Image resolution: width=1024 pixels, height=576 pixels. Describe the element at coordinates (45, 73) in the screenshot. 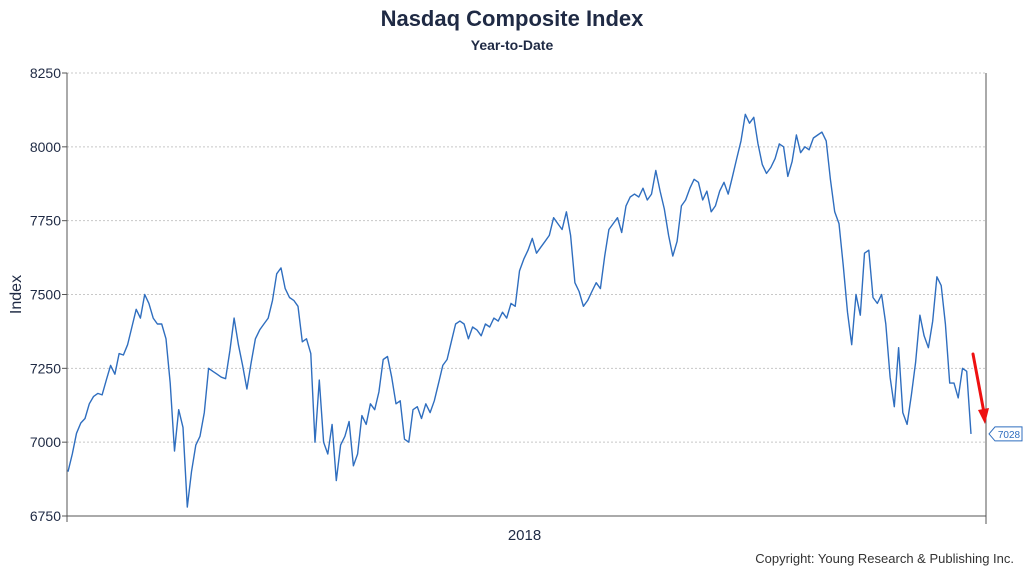

I see `y-tick-label: 8250` at that location.